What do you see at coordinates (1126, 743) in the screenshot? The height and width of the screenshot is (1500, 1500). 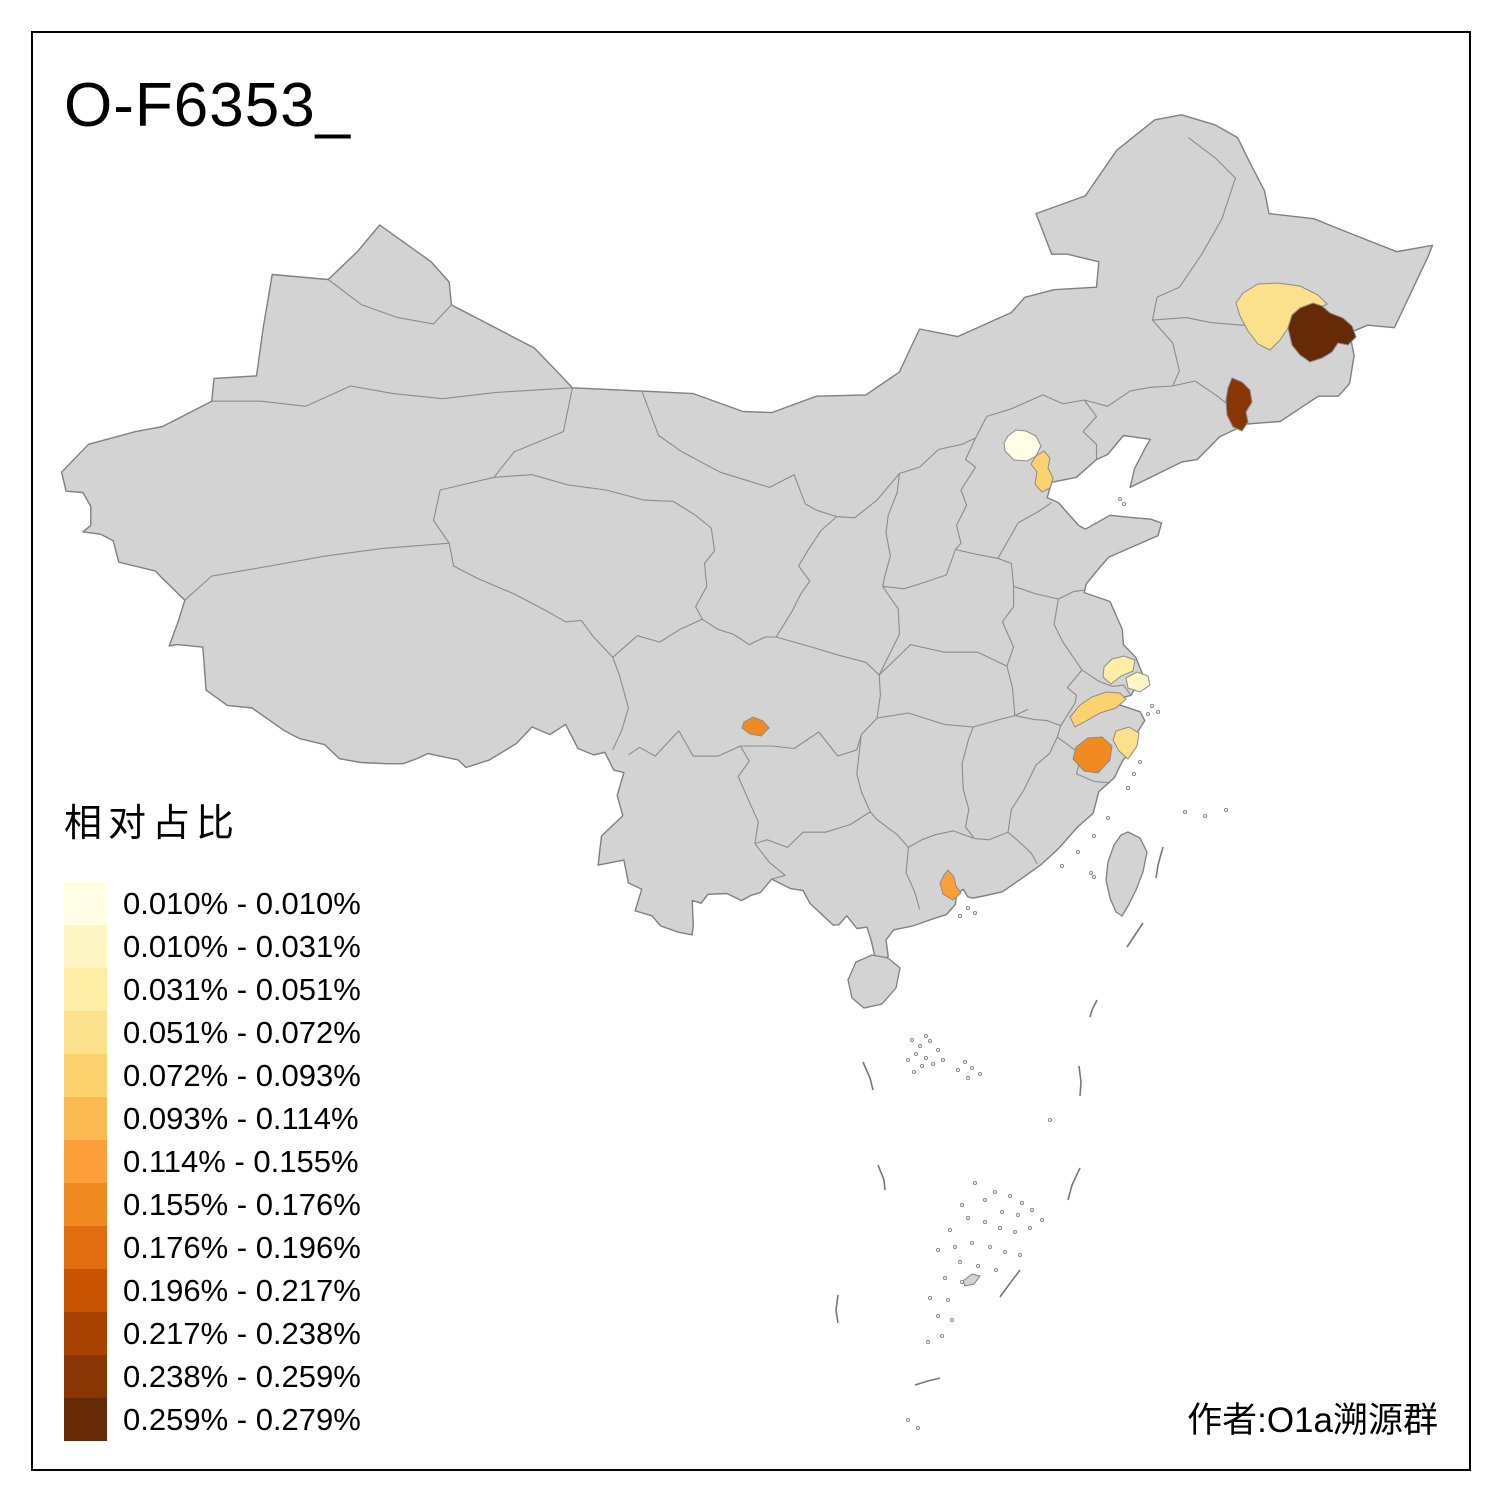 I see `region-zhejiang-east` at bounding box center [1126, 743].